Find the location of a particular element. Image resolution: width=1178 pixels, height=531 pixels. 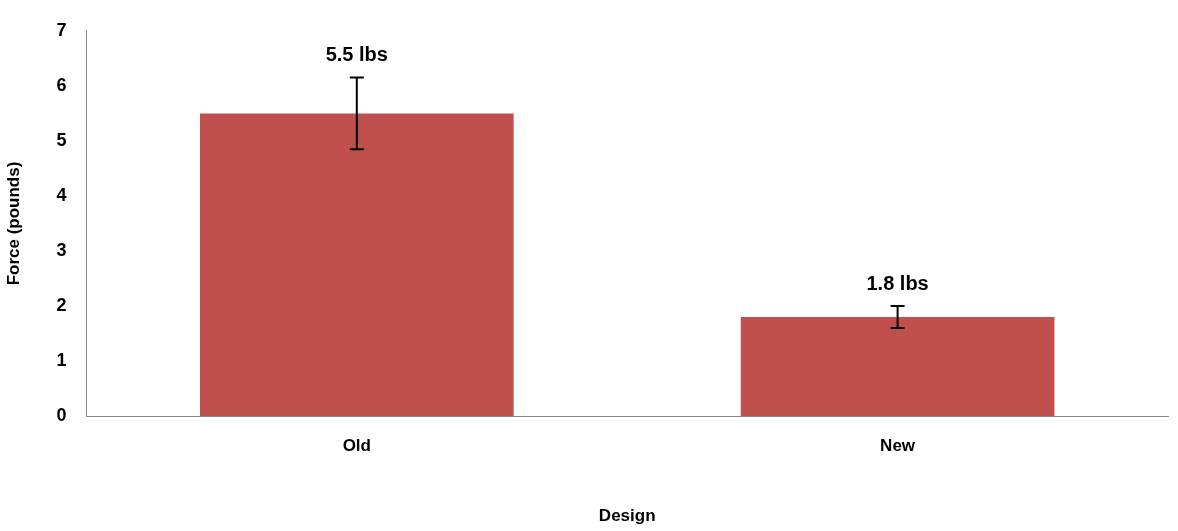

y-tick-label: 4 is located at coordinates (61, 194).